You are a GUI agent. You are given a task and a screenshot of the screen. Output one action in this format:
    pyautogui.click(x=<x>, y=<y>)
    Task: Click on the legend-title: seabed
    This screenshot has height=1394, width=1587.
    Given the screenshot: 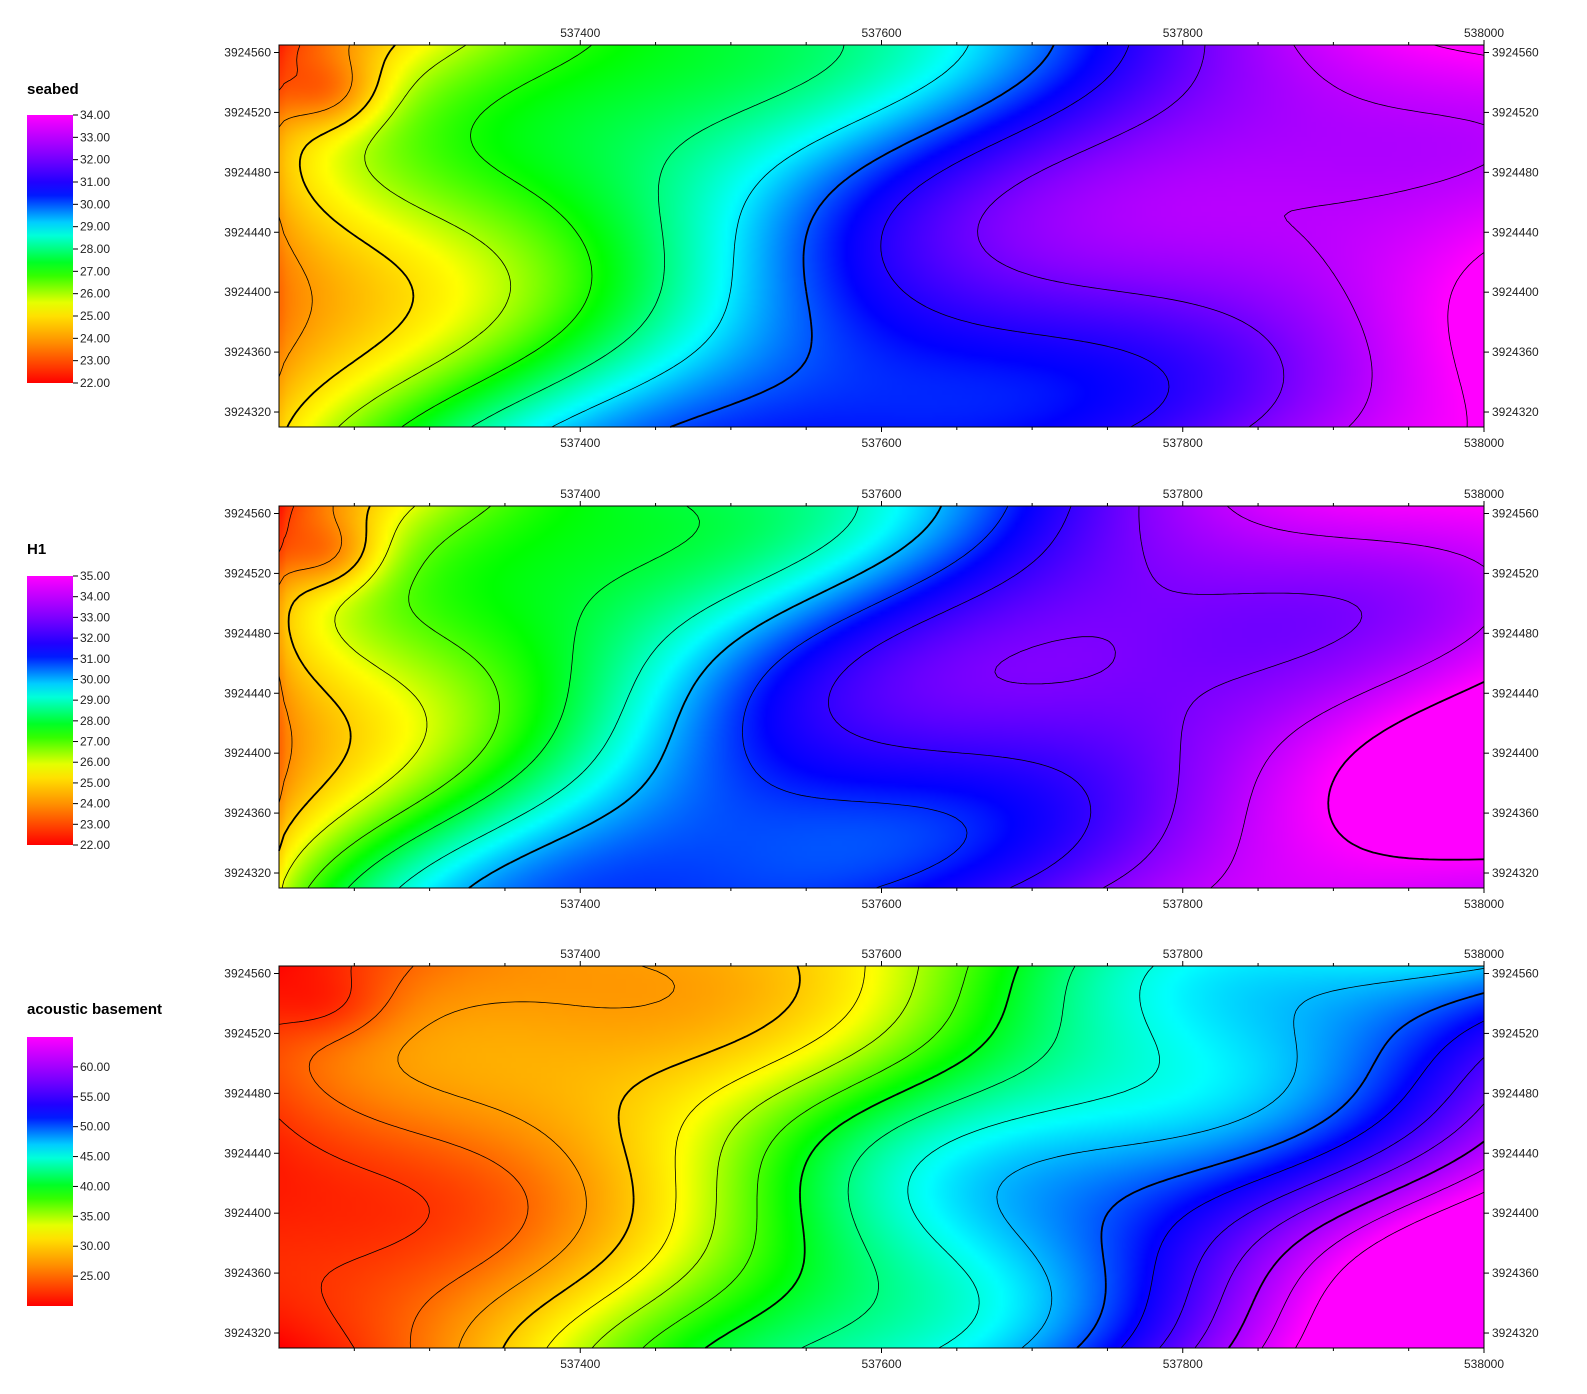 What is the action you would take?
    pyautogui.click(x=53, y=89)
    